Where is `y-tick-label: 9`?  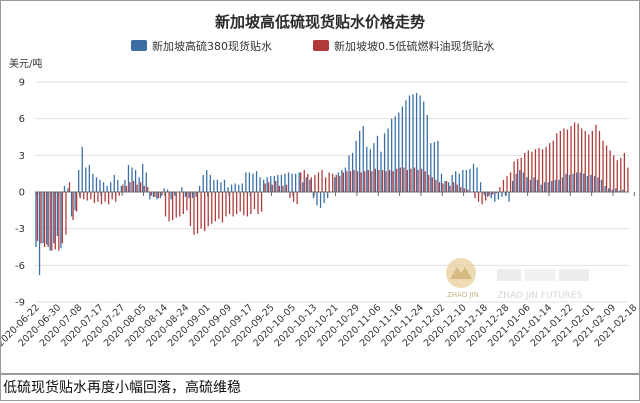 y-tick-label: 9 is located at coordinates (22, 83).